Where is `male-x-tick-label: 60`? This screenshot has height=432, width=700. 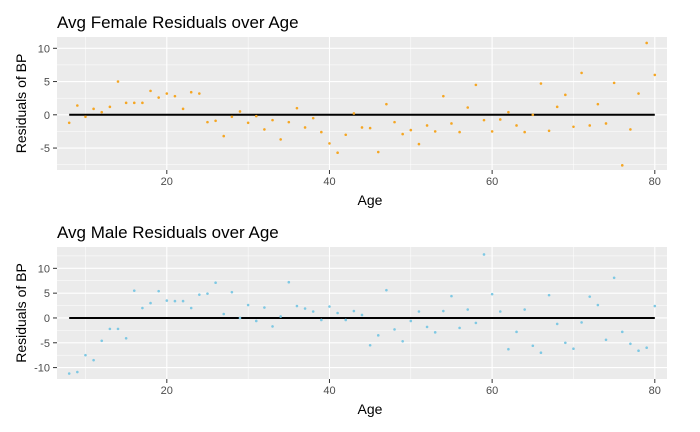 male-x-tick-label: 60 is located at coordinates (492, 391).